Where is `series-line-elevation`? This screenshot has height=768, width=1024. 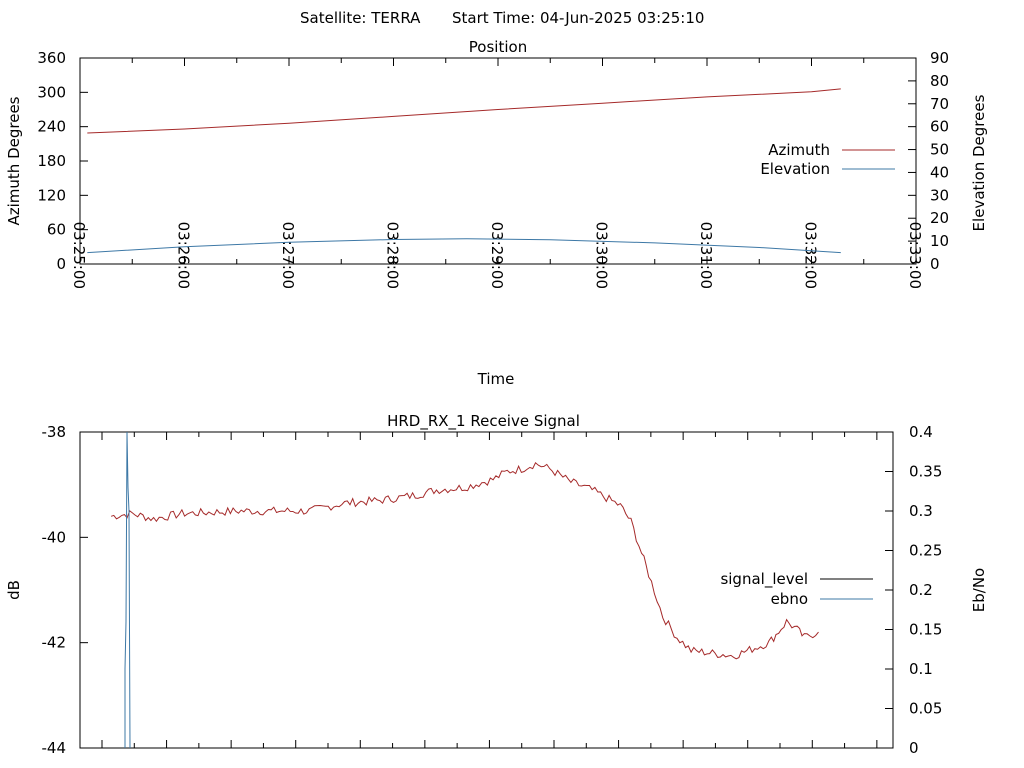 series-line-elevation is located at coordinates (464, 246).